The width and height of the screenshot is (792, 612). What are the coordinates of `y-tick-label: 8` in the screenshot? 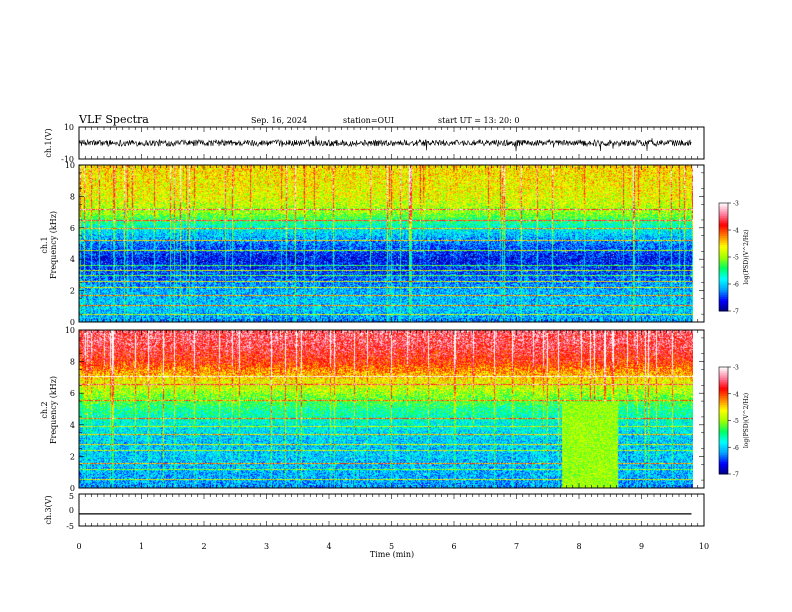 It's located at (72, 196).